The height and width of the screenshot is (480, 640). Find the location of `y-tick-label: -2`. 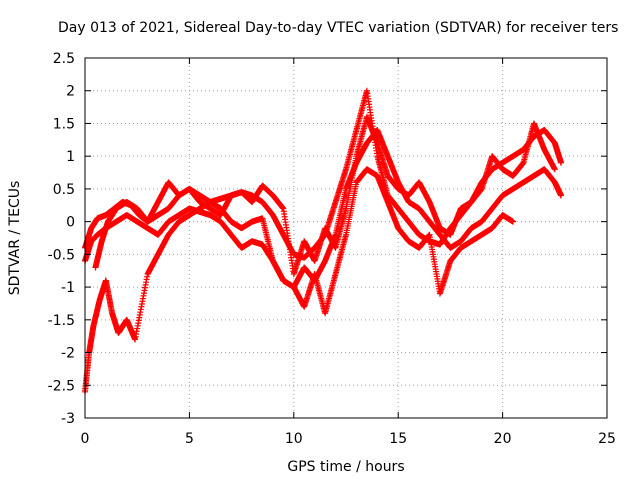

y-tick-label: -2 is located at coordinates (68, 354).